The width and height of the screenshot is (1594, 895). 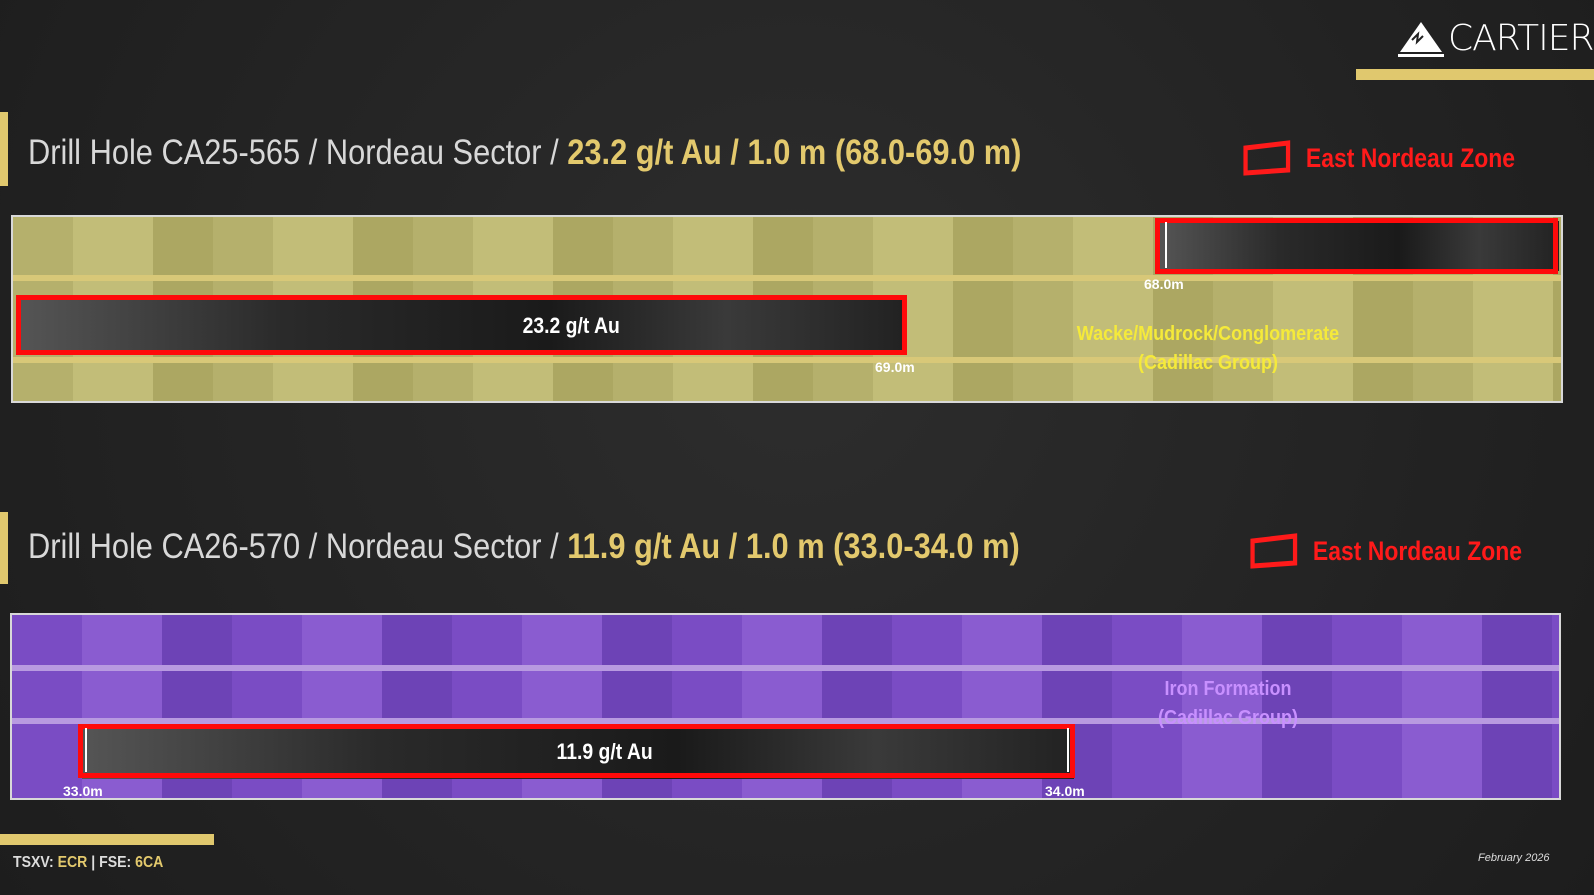 I want to click on interval-grade-label: 23.2 g/t Au, so click(x=571, y=325).